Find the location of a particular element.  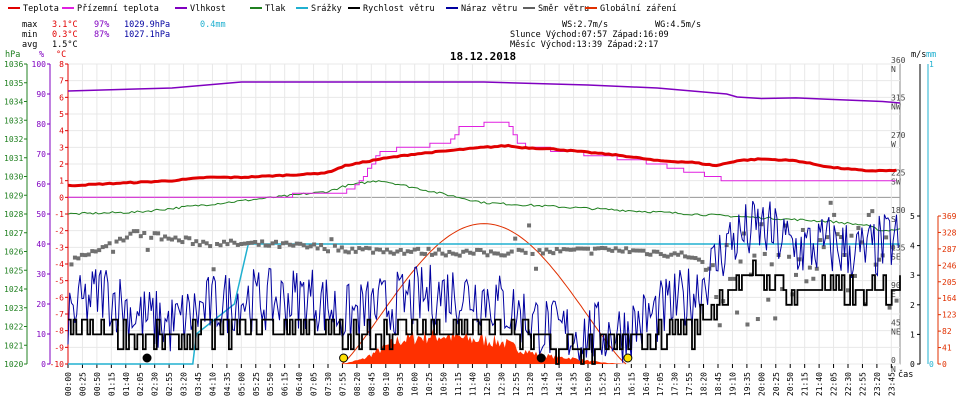

wm2-tick-label: 0 is located at coordinates (944, 364).